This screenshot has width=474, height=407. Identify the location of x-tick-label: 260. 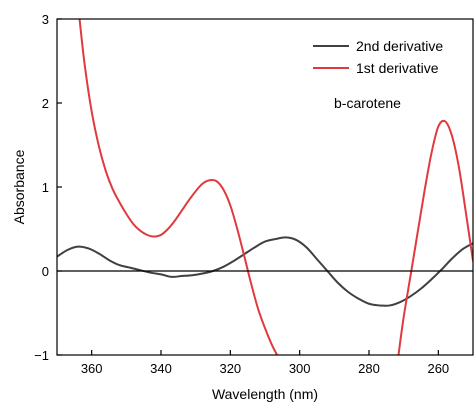
(438, 368).